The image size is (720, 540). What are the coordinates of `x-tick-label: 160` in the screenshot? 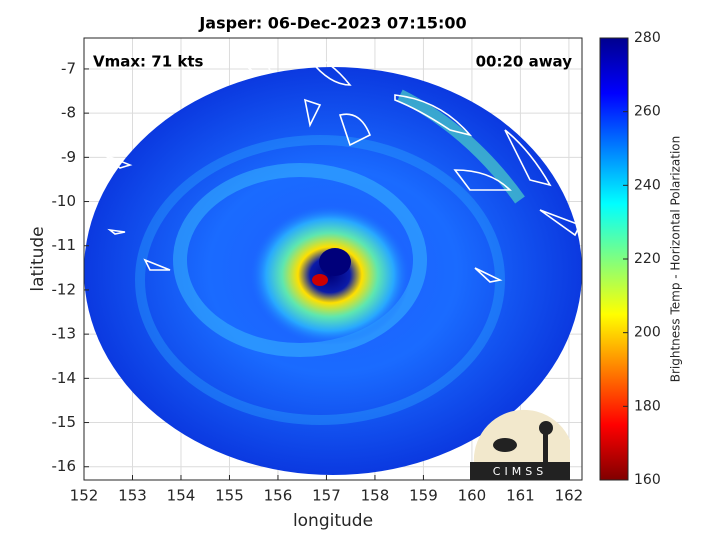 It's located at (472, 496).